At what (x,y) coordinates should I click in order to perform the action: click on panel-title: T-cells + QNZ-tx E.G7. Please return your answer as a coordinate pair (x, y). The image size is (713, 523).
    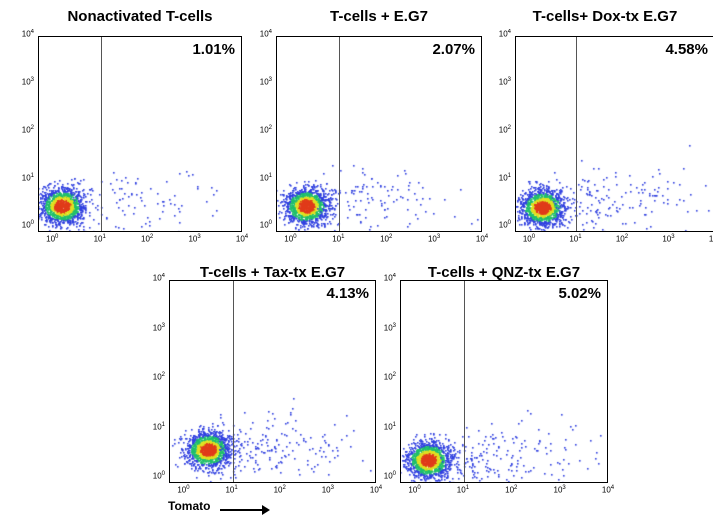
    Looking at the image, I should click on (504, 272).